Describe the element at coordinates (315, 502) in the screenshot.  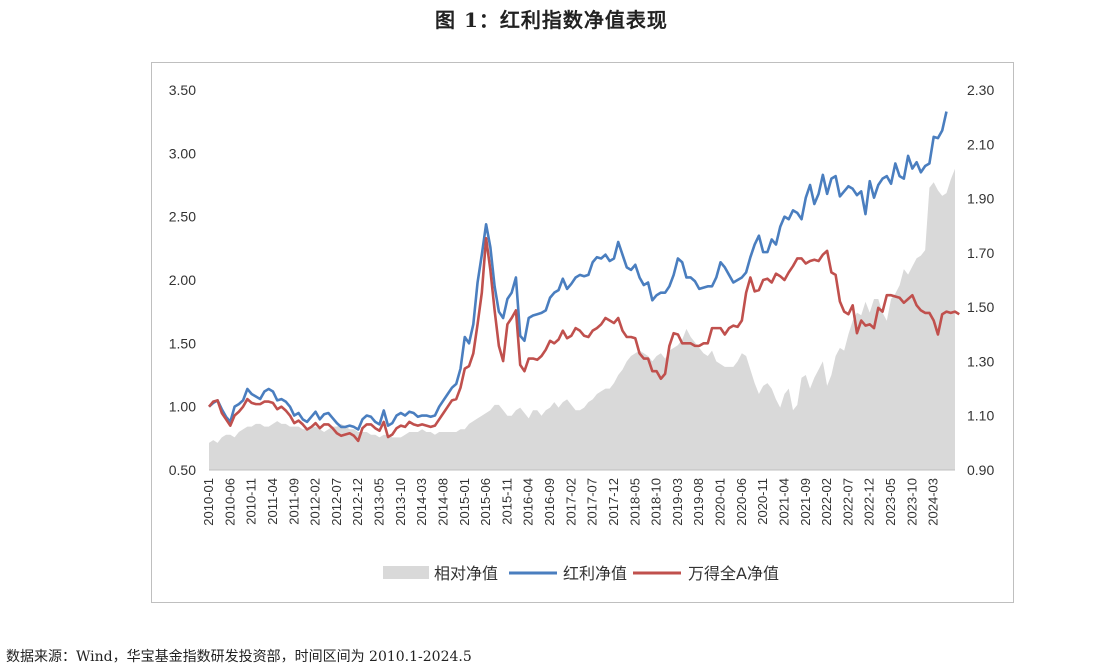
I see `x-tick-label: 2012-02` at that location.